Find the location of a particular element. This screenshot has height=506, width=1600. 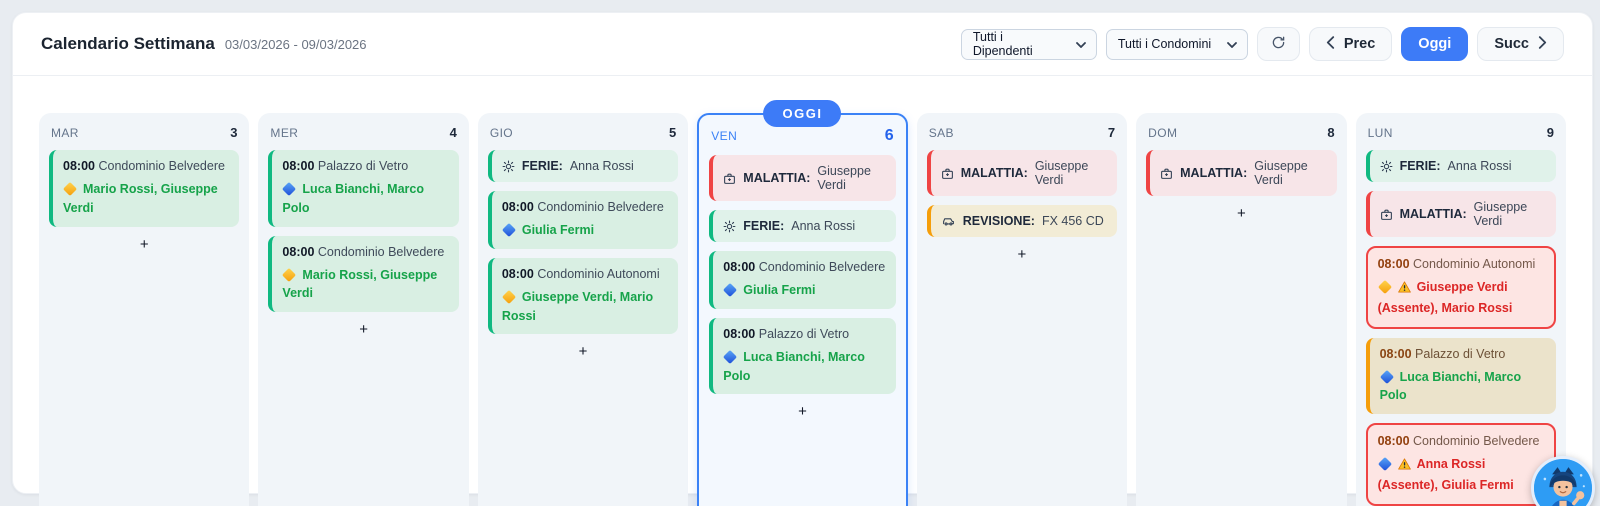

orange-diamond-icon is located at coordinates (70, 189).